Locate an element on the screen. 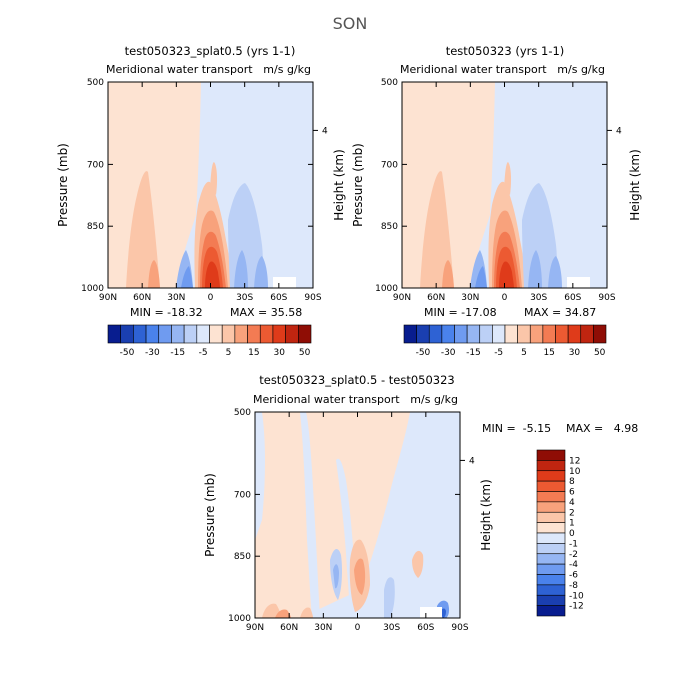  panel-a-title: test050323_splat0.5 (yrs 1-1) is located at coordinates (210, 51).